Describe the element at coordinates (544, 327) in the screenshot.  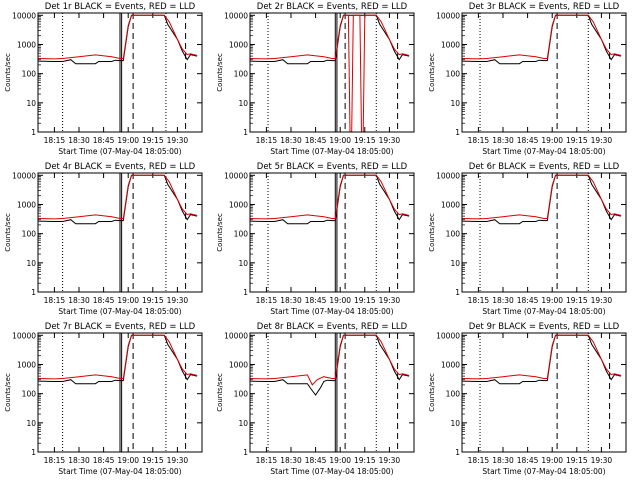
I see `panel-title: Det 9r BLACK = Events, RED = LLD` at that location.